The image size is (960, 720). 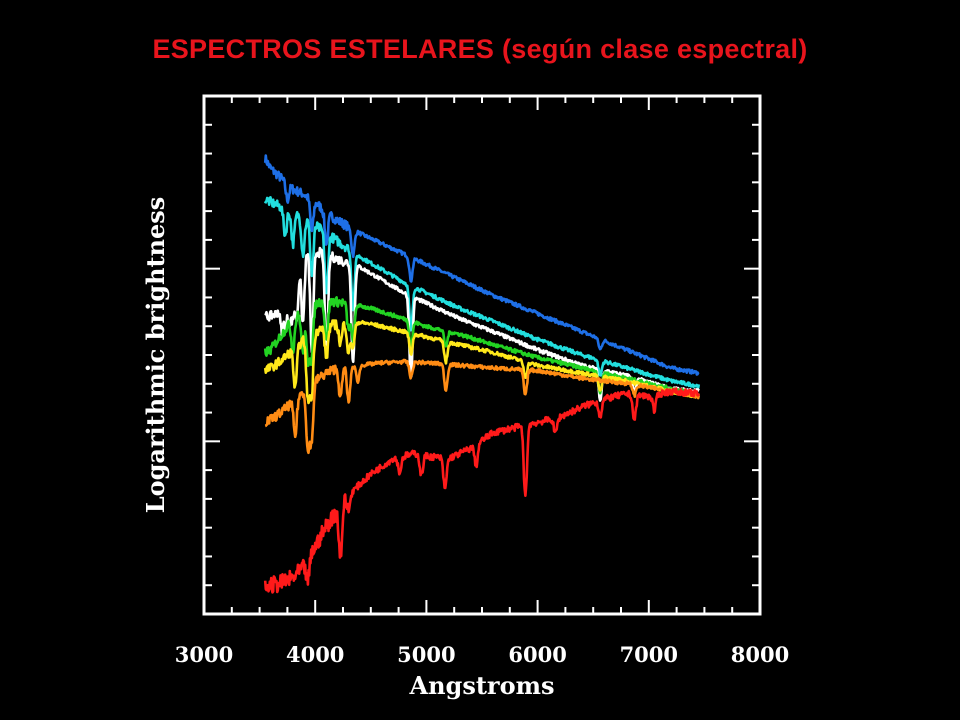 I want to click on x-axis-label: Angstroms, so click(x=481, y=685).